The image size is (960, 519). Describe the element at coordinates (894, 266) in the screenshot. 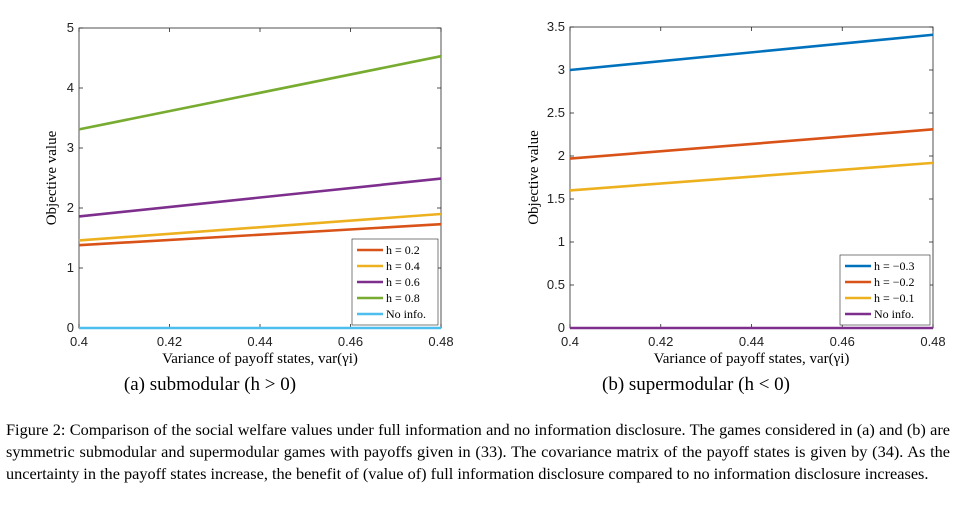

I see `legend-label-1: h = −0.3` at that location.